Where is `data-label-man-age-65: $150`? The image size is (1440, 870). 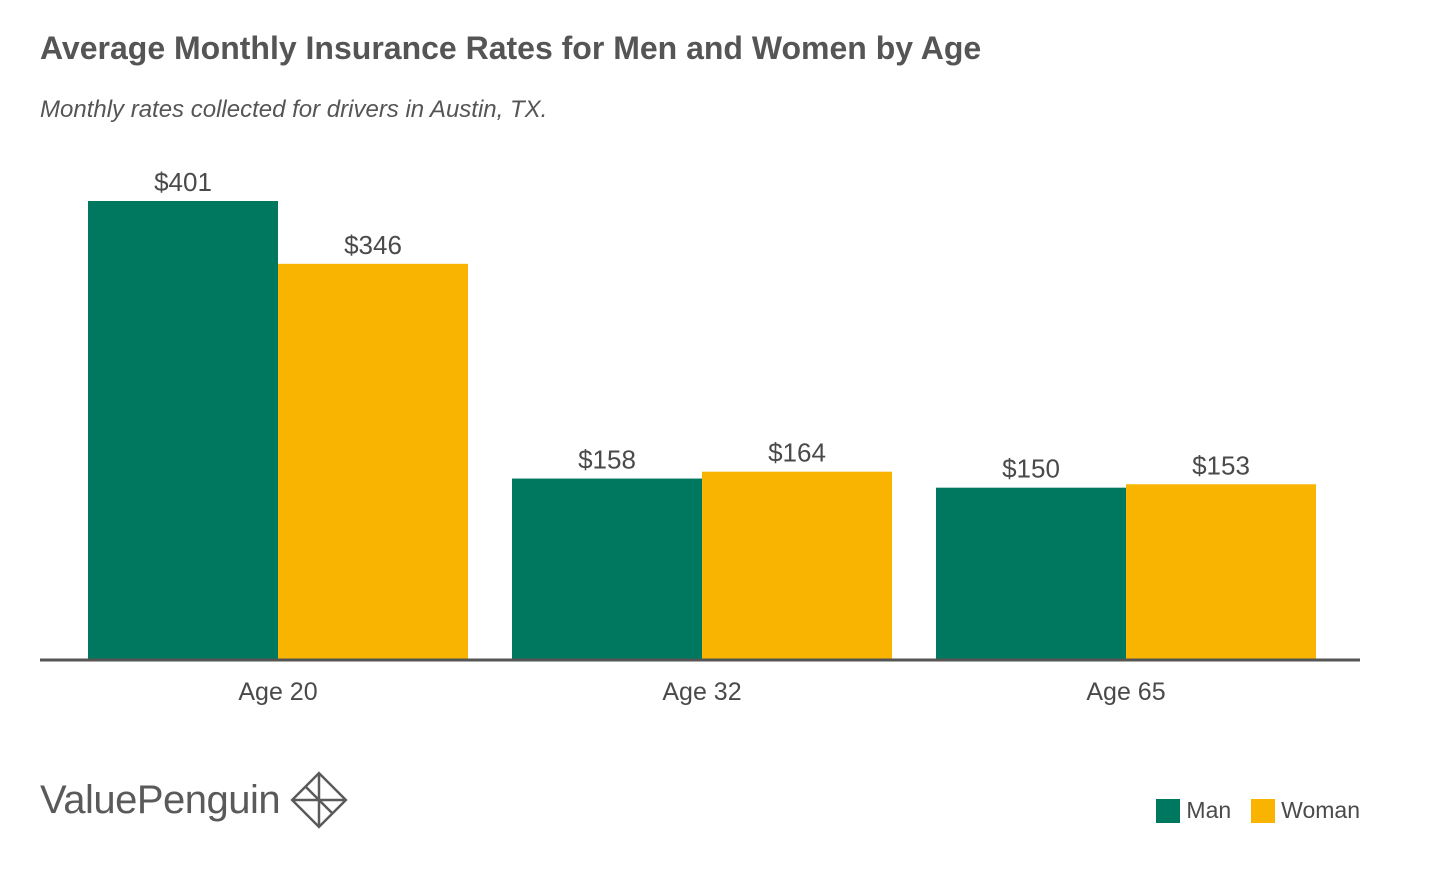
data-label-man-age-65: $150 is located at coordinates (1031, 469).